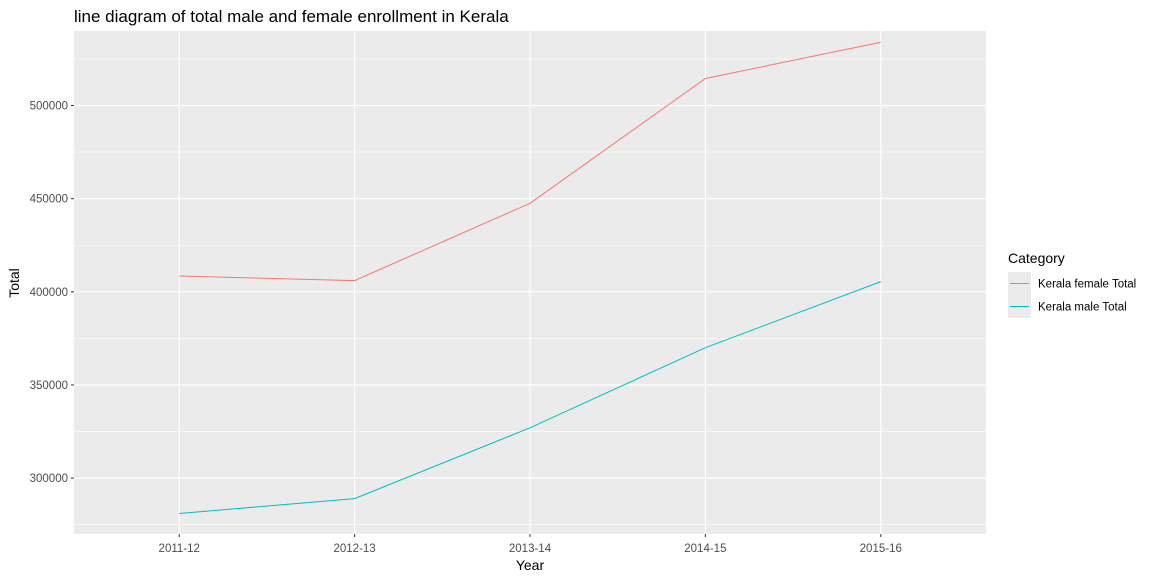 The width and height of the screenshot is (1154, 580). What do you see at coordinates (1082, 308) in the screenshot?
I see `legend-label: Kerala male Total` at bounding box center [1082, 308].